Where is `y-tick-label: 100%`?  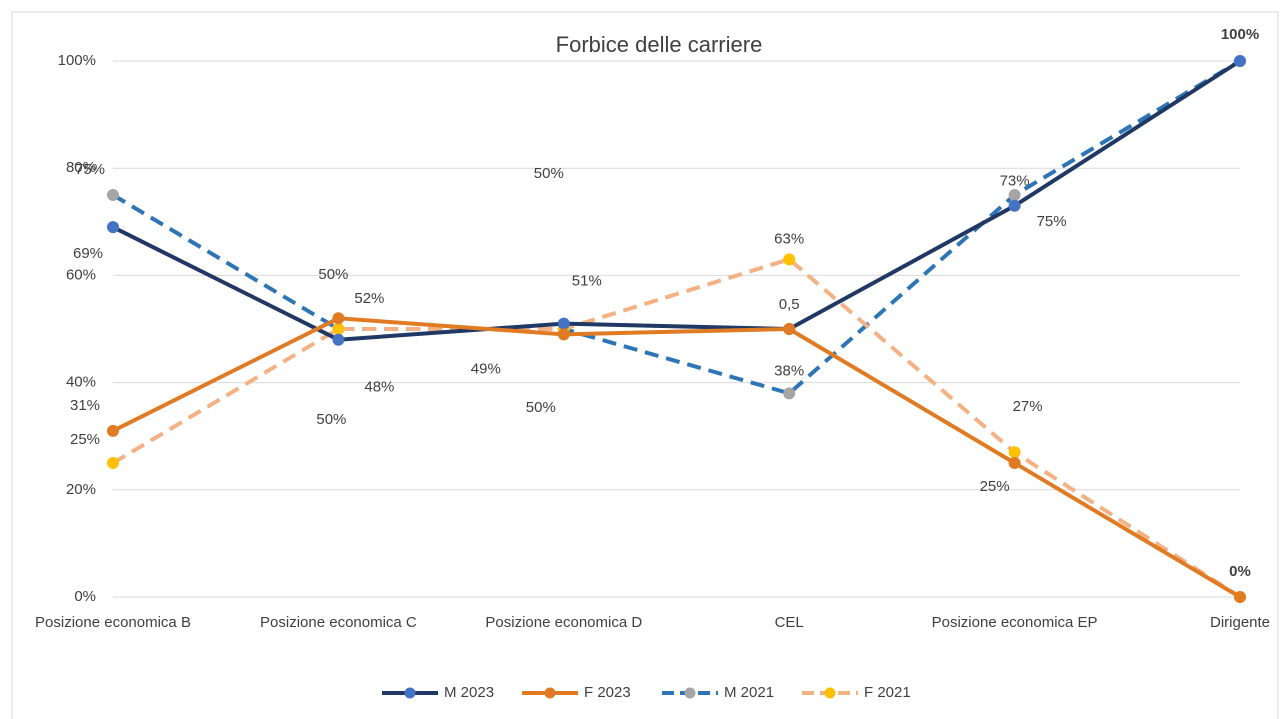 y-tick-label: 100% is located at coordinates (77, 60).